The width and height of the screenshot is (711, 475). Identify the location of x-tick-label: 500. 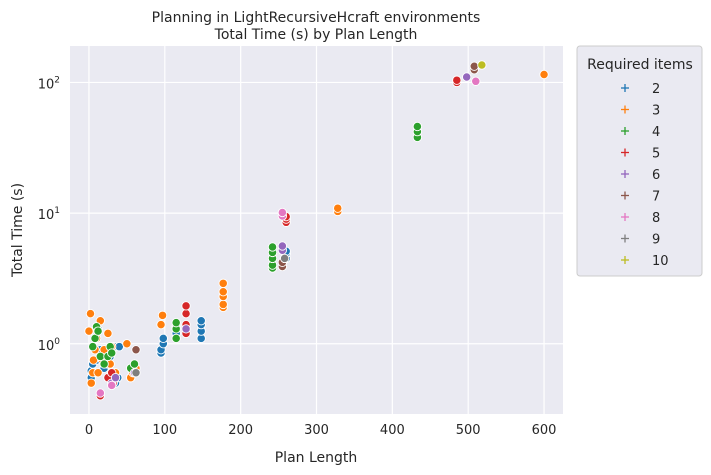
(468, 430).